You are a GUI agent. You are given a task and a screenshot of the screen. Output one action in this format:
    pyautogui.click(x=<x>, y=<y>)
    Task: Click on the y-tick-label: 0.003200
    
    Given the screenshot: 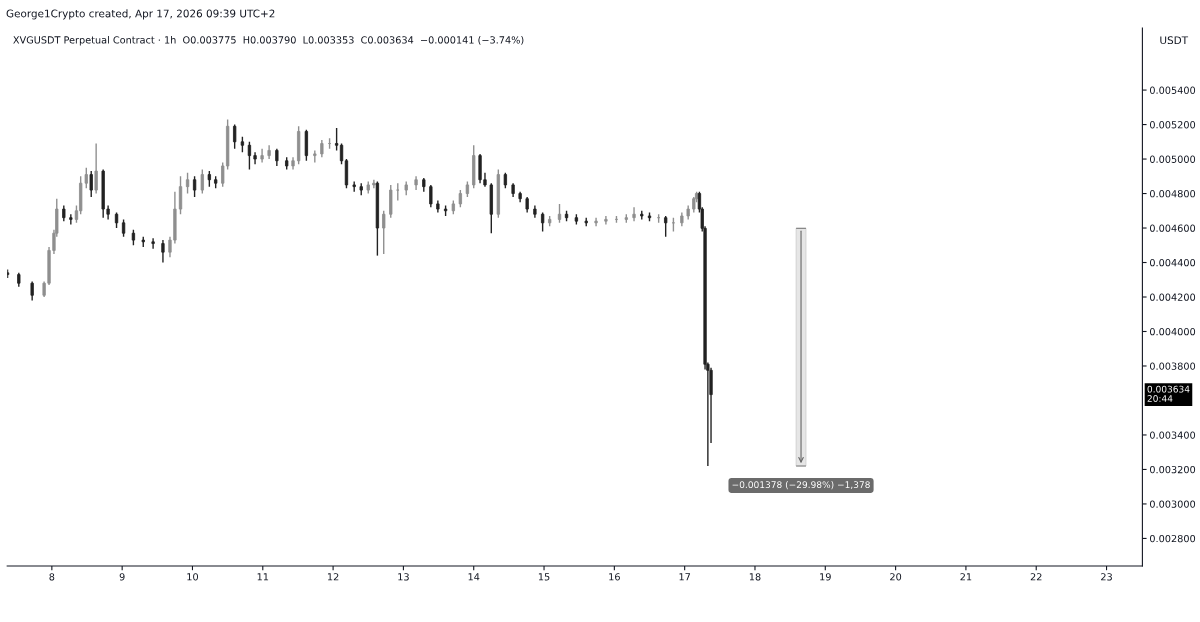 What is the action you would take?
    pyautogui.click(x=1172, y=469)
    